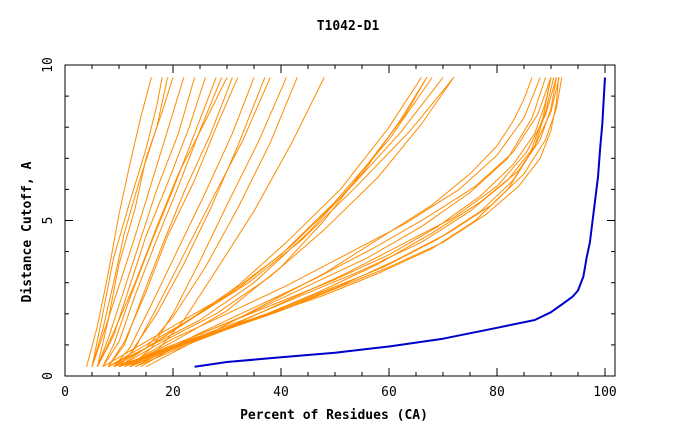 This screenshot has width=680, height=440. Describe the element at coordinates (497, 392) in the screenshot. I see `x-tick-label: 80` at that location.